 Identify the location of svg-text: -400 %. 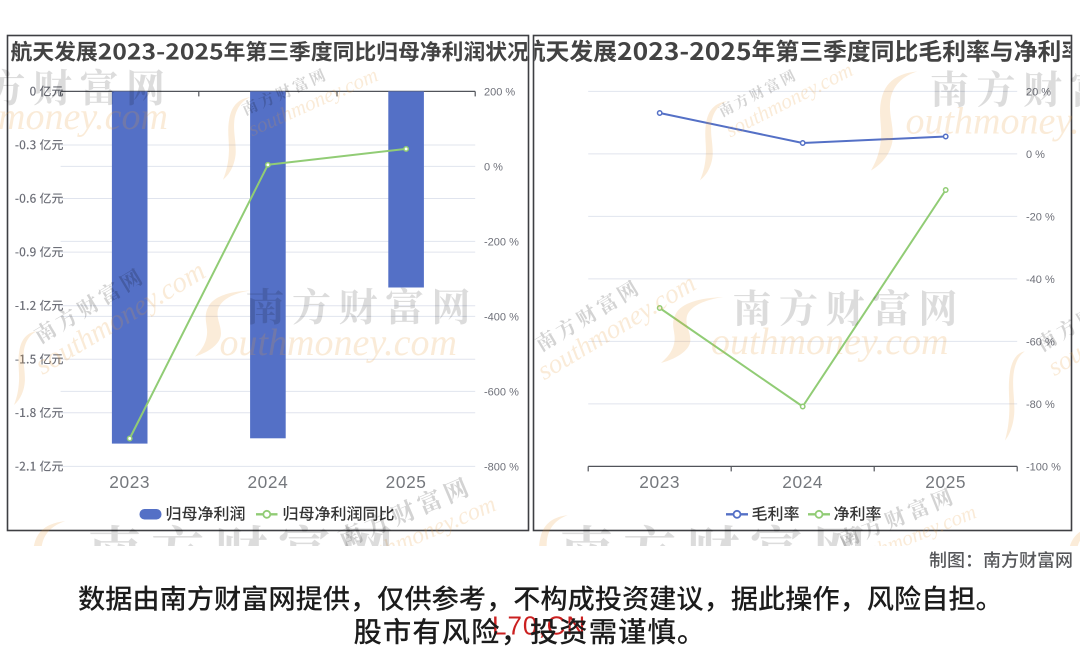
(501, 317).